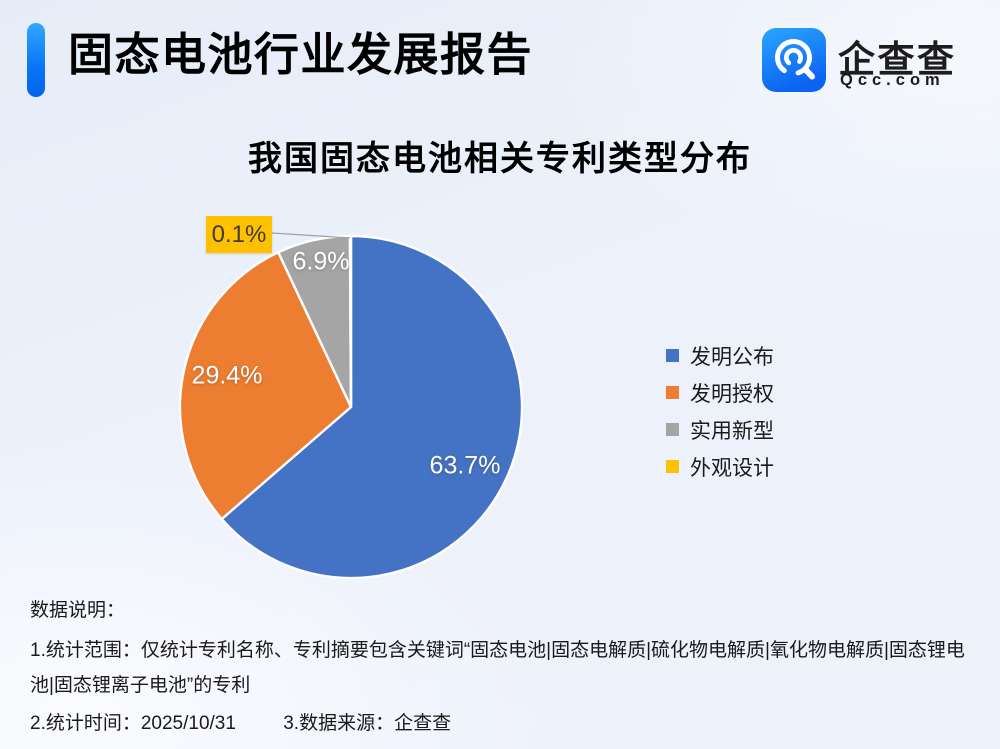  Describe the element at coordinates (367, 723) in the screenshot. I see `note-data-source: 3.数据来源：企查查` at that location.